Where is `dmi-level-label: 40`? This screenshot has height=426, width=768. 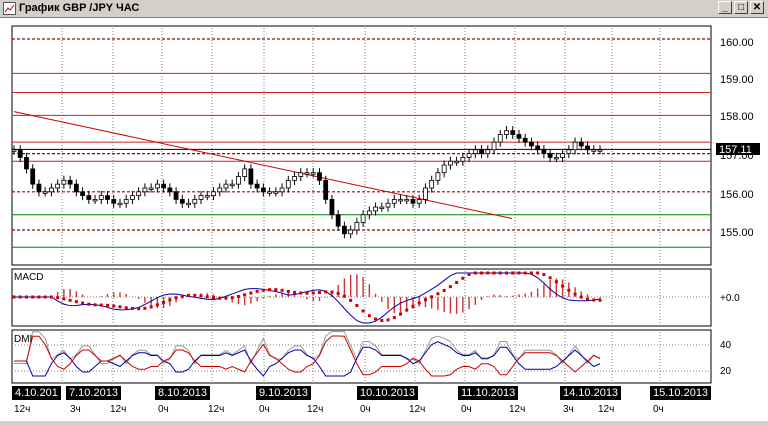
dmi-level-label: 40 is located at coordinates (726, 345).